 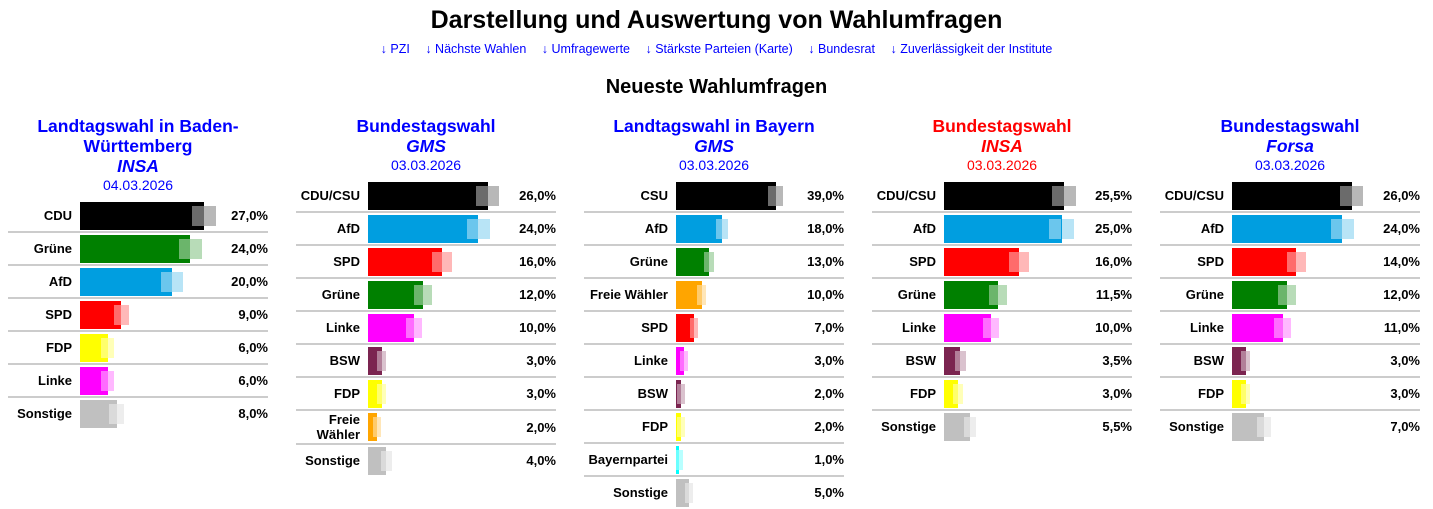 I want to click on link-zuverlaessigkeit: ↓ Zuverlässigkeit der Institute, so click(x=971, y=49).